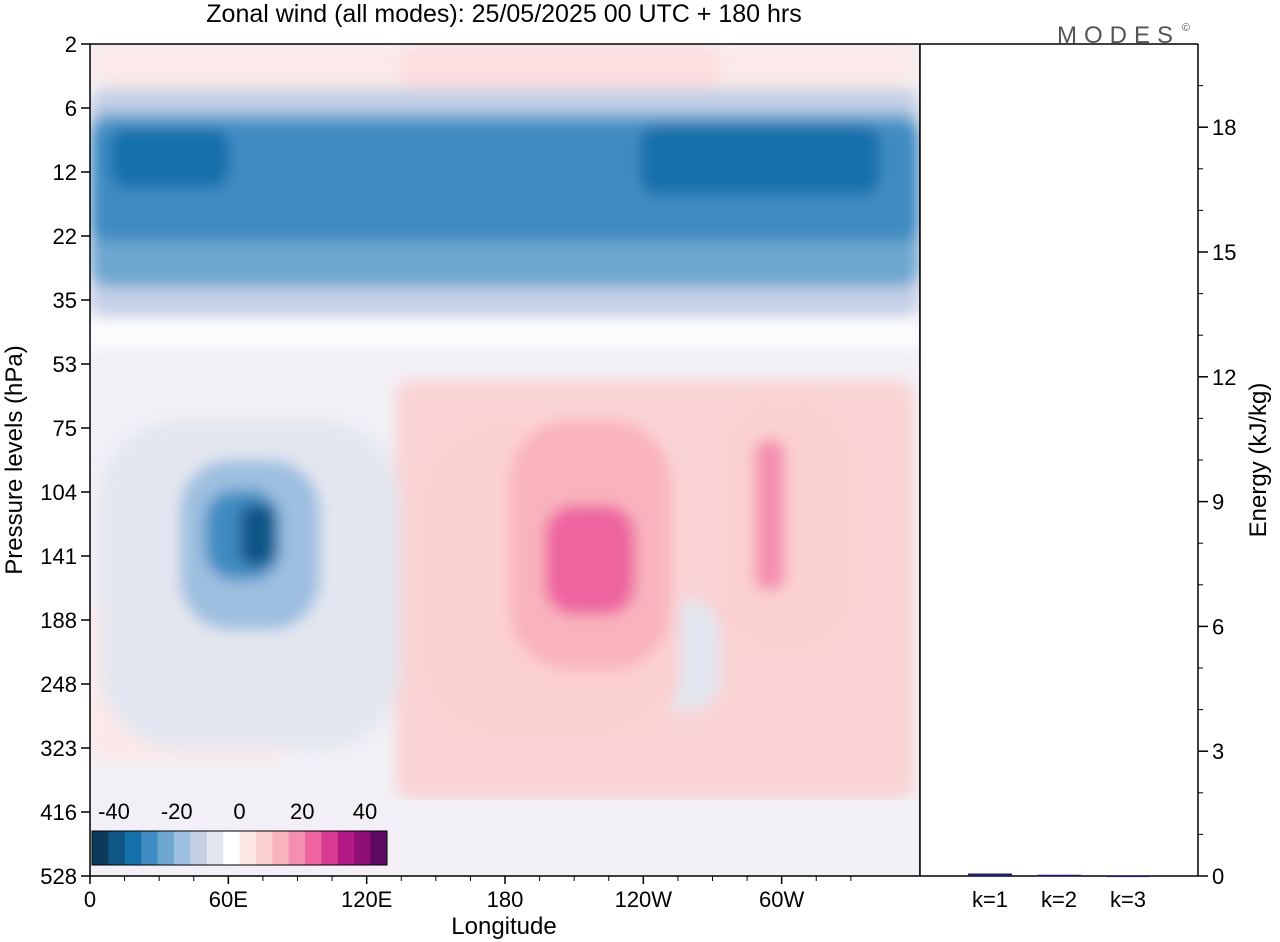 This screenshot has width=1280, height=942. Describe the element at coordinates (505, 333) in the screenshot. I see `heatmap-contour-zero-band` at that location.